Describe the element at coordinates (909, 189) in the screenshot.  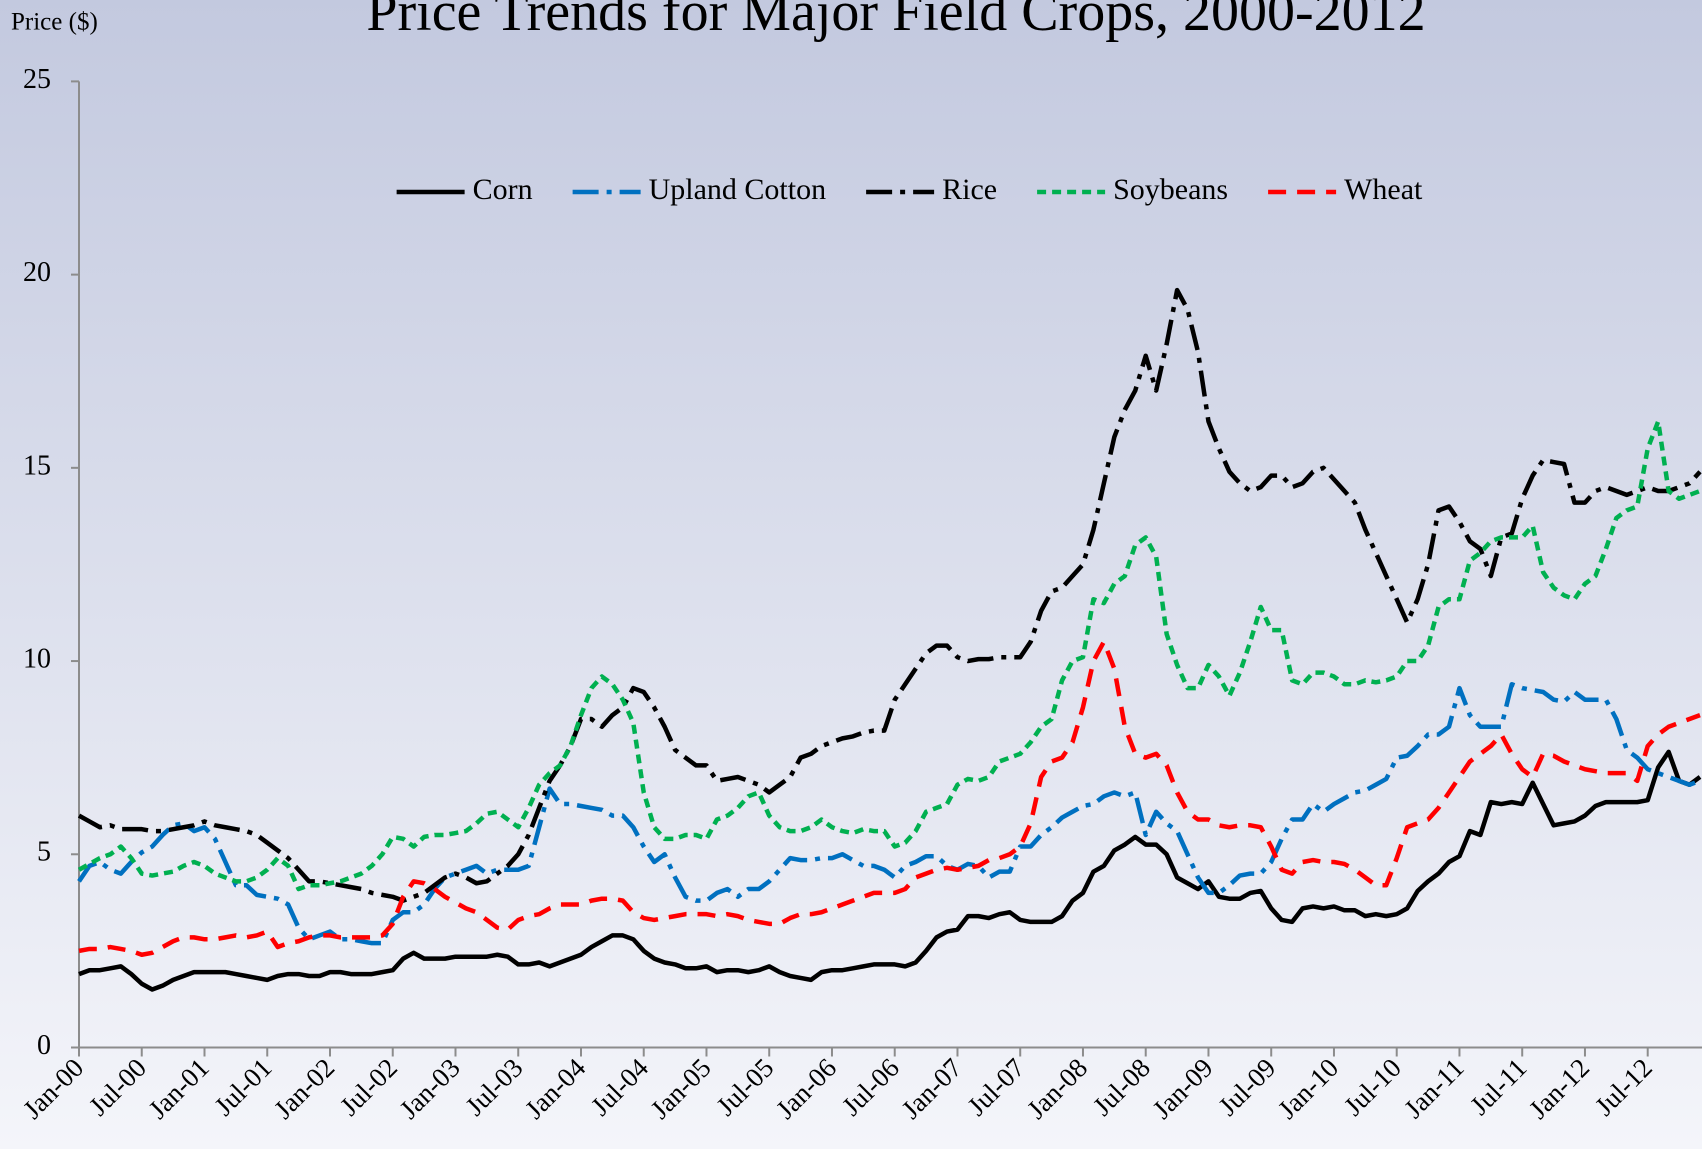
I see `legend: Corn Upland Cotton Rice Soybeans Wheat` at that location.